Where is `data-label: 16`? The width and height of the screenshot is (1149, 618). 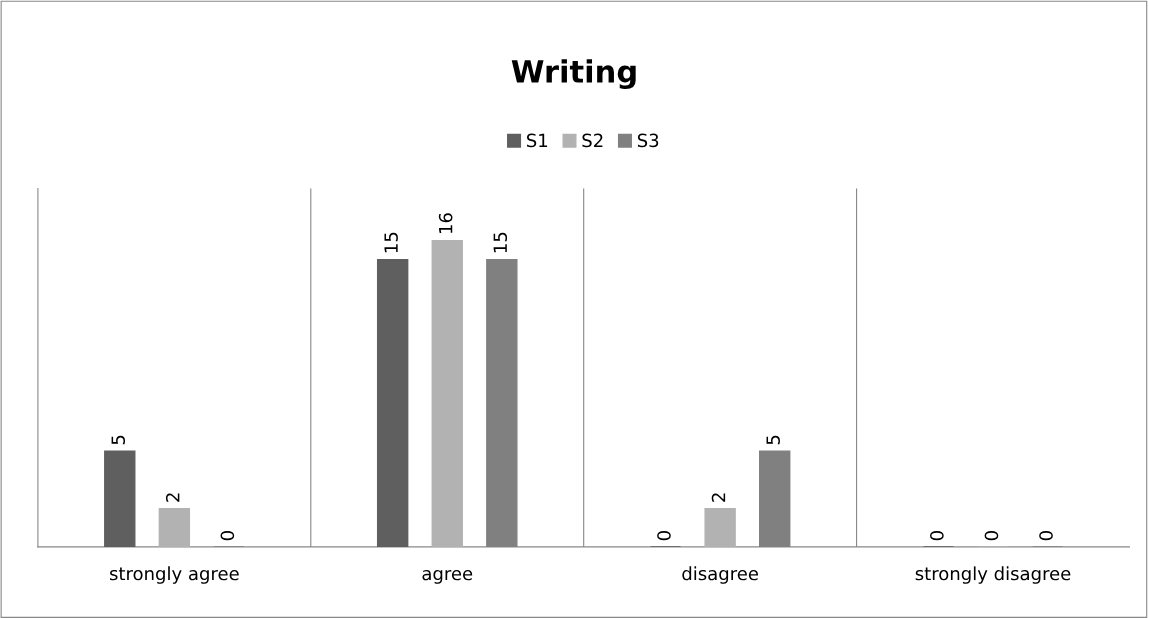 data-label: 16 is located at coordinates (445, 223).